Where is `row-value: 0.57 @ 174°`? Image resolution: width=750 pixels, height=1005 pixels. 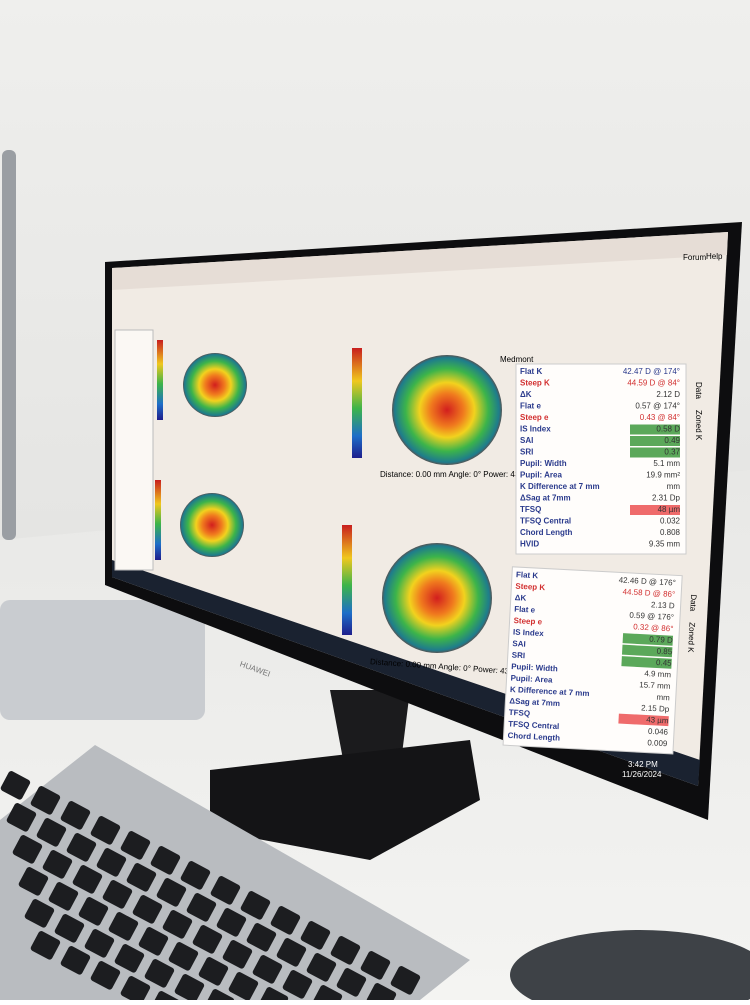 row-value: 0.57 @ 174° is located at coordinates (657, 406).